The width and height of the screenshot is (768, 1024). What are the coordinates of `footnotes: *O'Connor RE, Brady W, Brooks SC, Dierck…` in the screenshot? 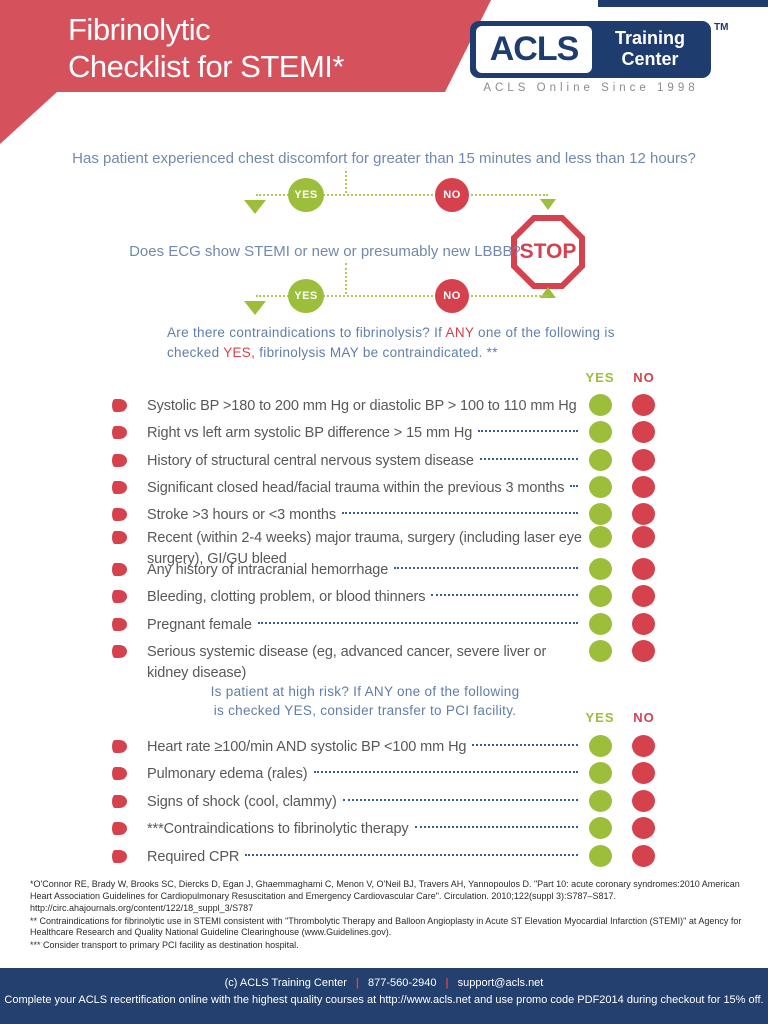 It's located at (387, 915).